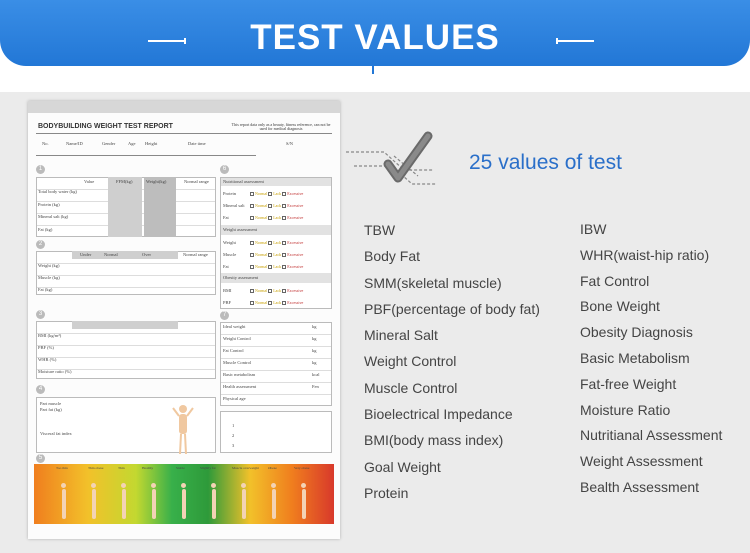 Image resolution: width=750 pixels, height=553 pixels. Describe the element at coordinates (410, 361) in the screenshot. I see `list-item: Weight Control` at that location.